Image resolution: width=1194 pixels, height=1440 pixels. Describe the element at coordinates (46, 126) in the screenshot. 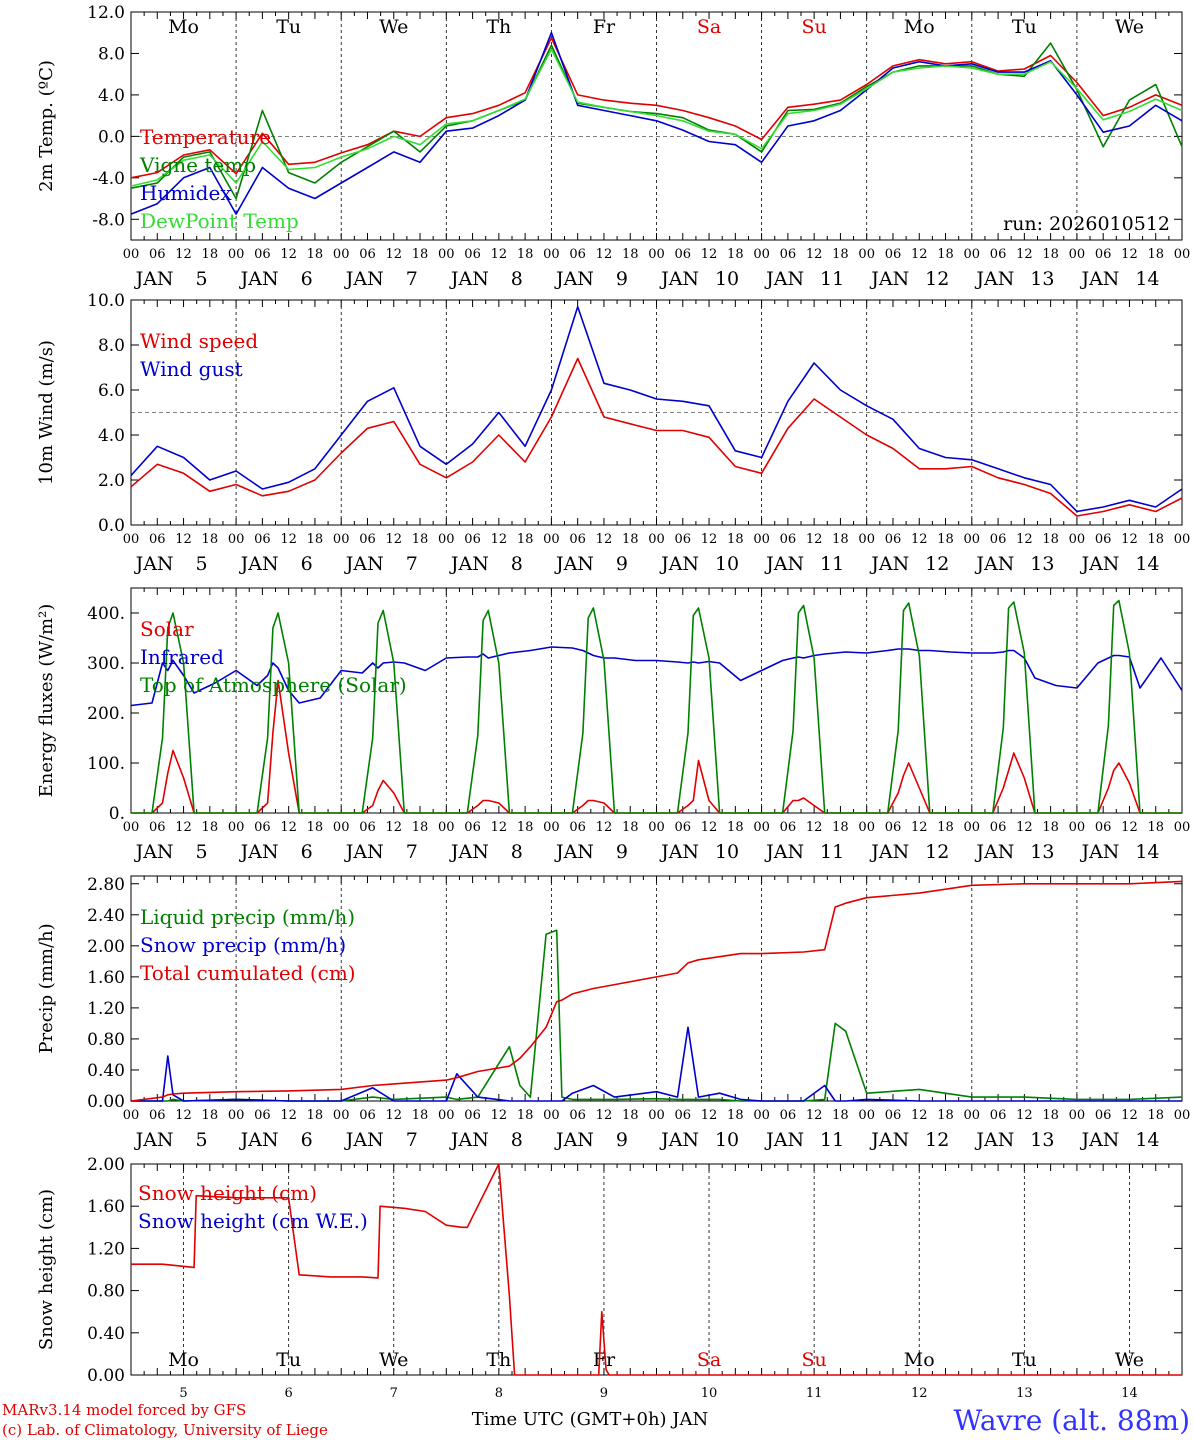

I see `y-axis-label: 2m Temp. (ºC)` at that location.